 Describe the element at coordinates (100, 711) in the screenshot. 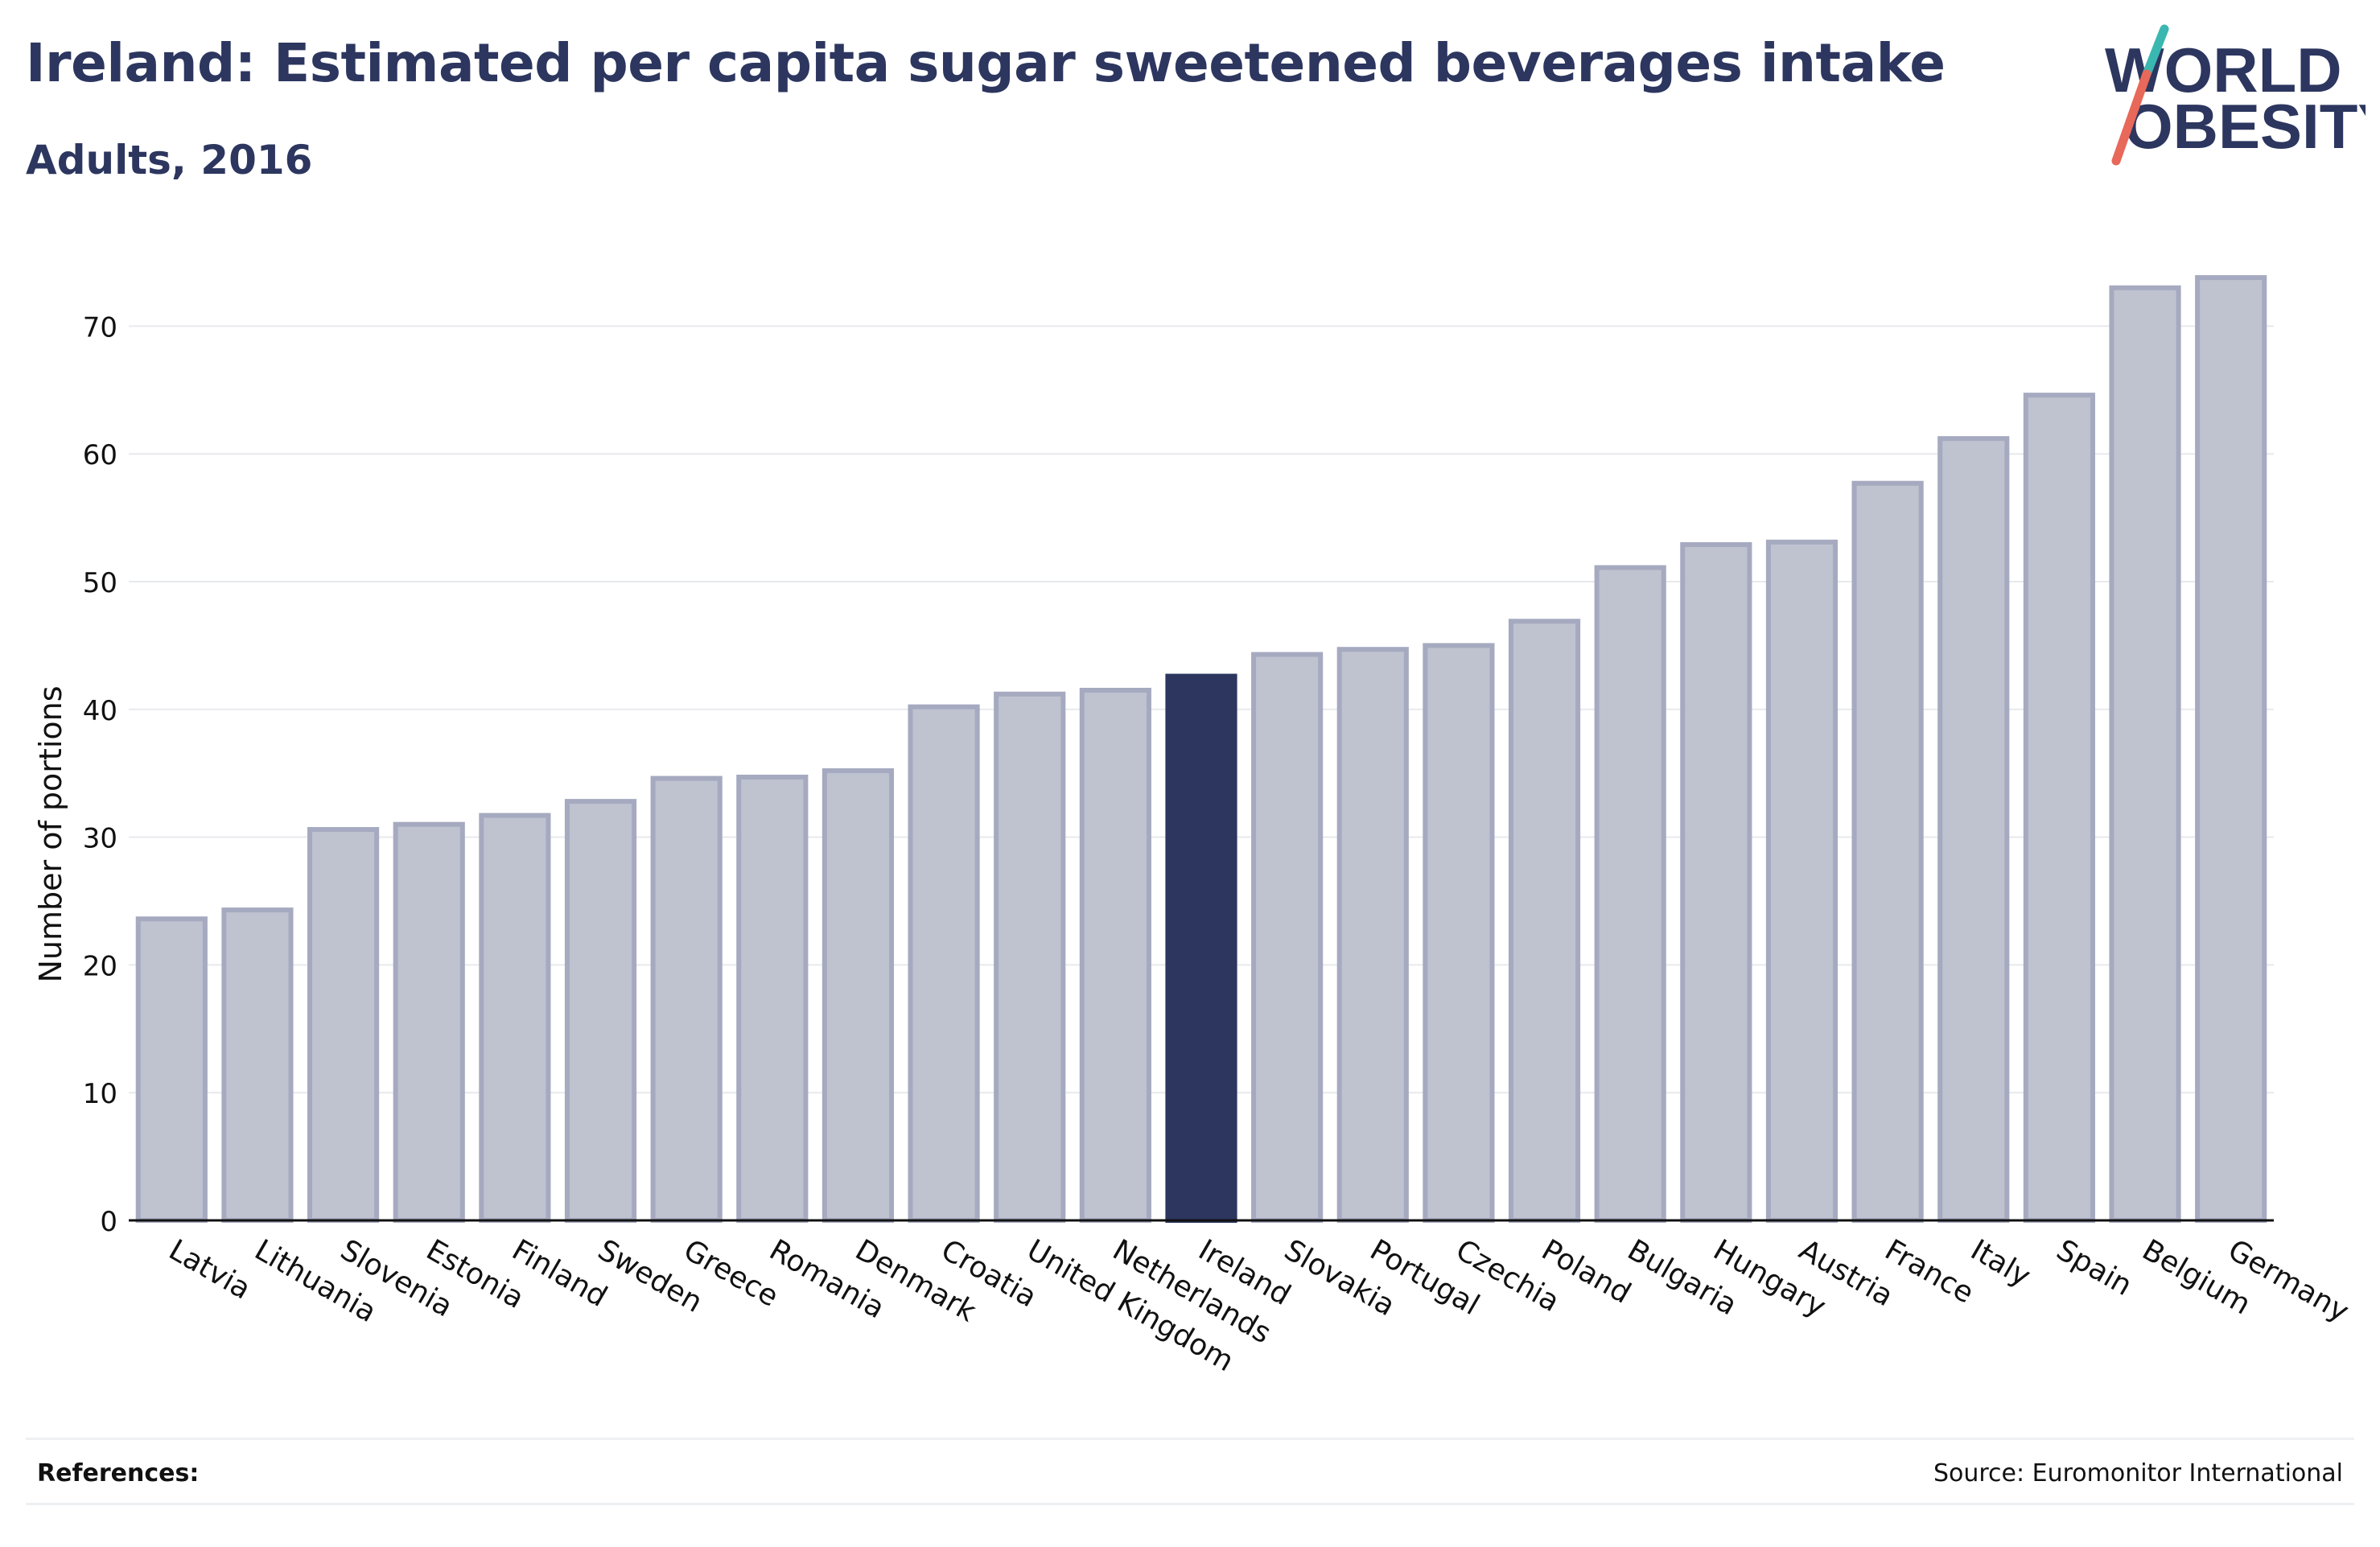

I see `y-tick-label: 40` at that location.